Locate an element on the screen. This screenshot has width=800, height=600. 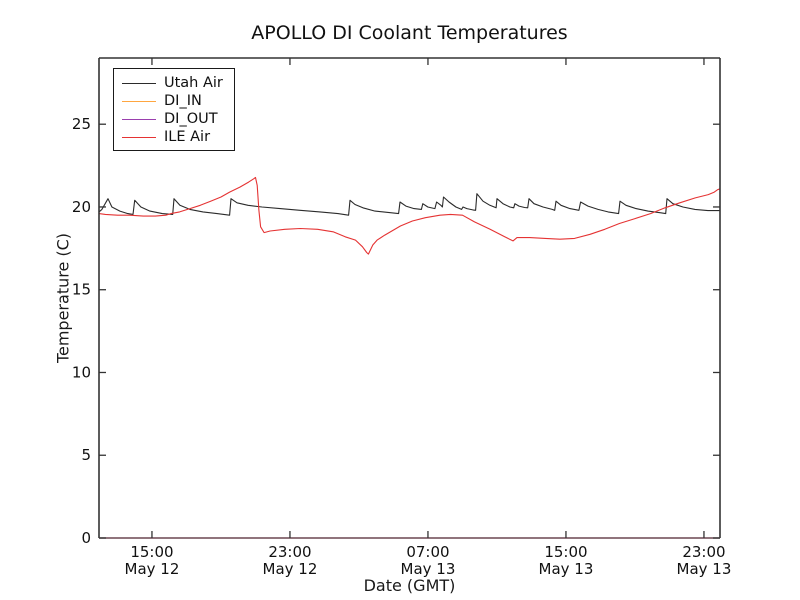
legend-item-di-in: DI_IN is located at coordinates (175, 101).